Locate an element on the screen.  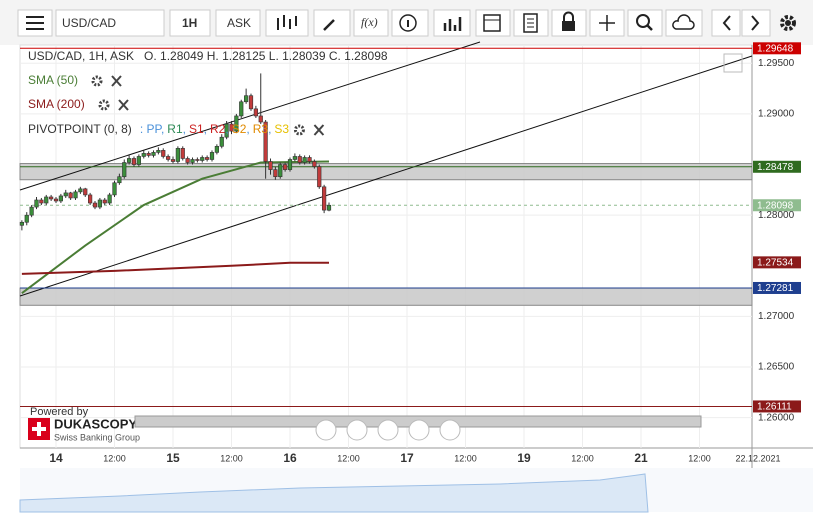
level-label: 1.27281 is located at coordinates (775, 288).